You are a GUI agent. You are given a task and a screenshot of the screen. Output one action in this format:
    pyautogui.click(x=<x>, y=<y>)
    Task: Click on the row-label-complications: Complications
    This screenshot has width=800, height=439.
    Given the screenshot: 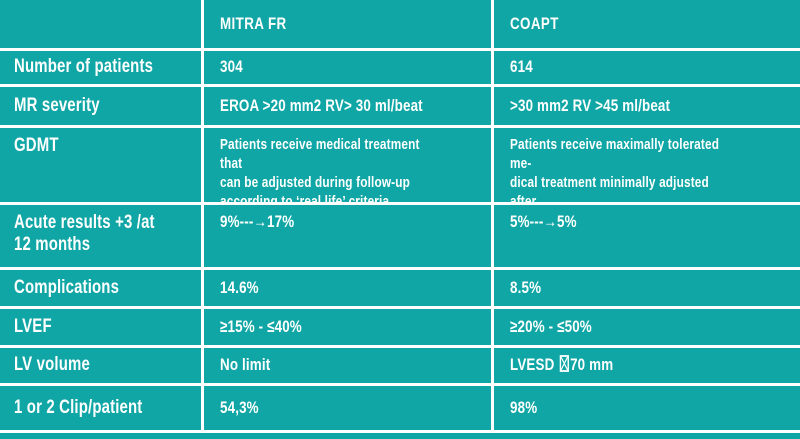 What is the action you would take?
    pyautogui.click(x=100, y=288)
    